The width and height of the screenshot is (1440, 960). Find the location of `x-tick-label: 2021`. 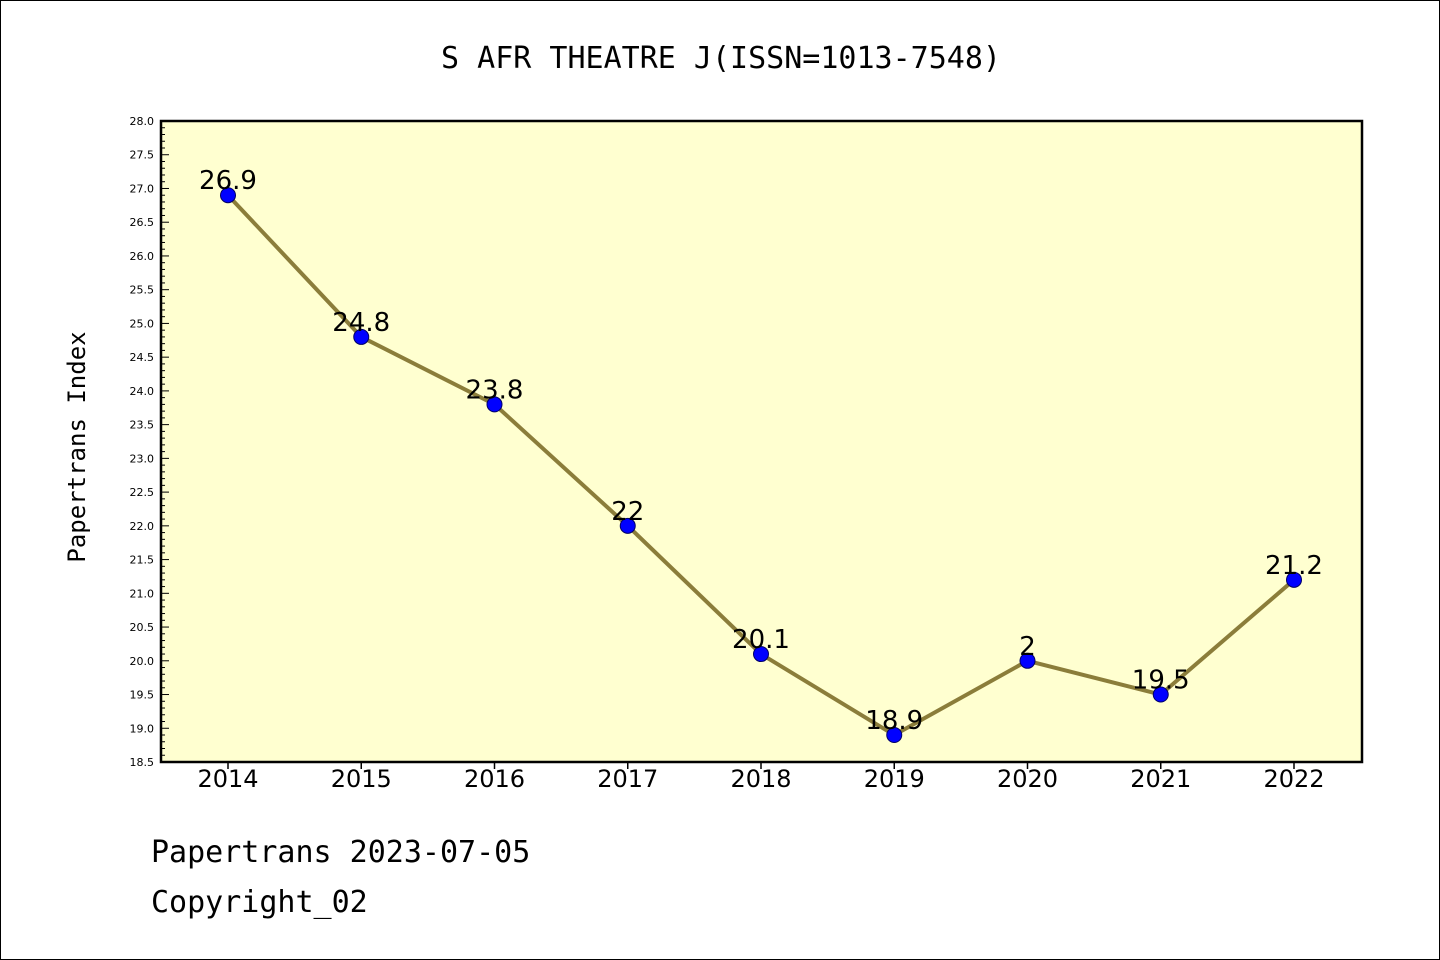

x-tick-label: 2021 is located at coordinates (1160, 779).